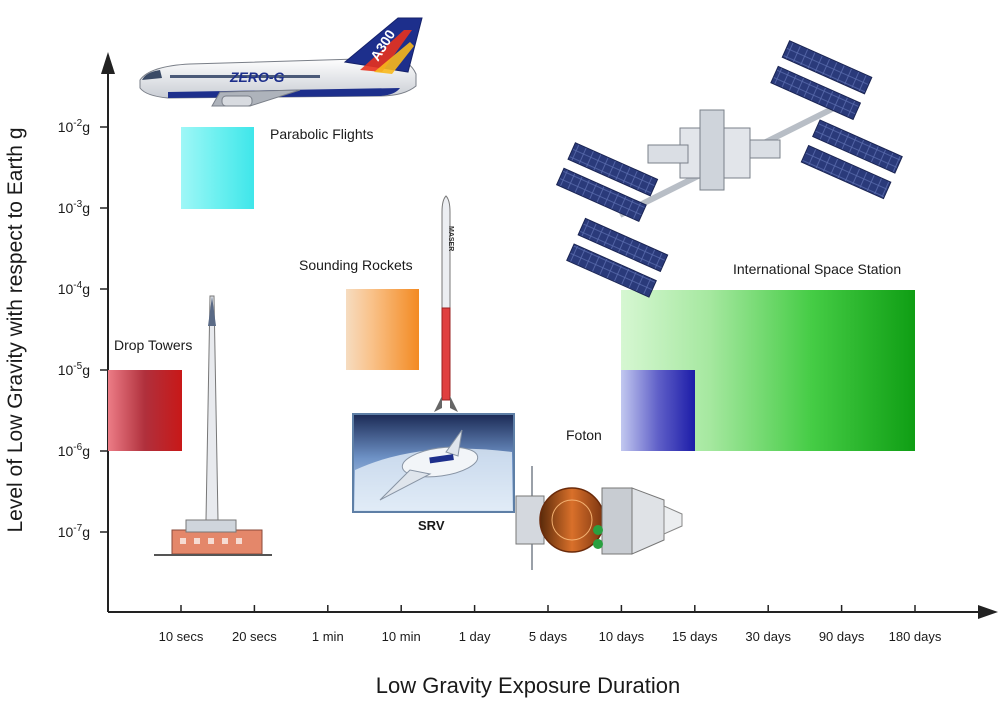 Image resolution: width=1000 pixels, height=703 pixels. Describe the element at coordinates (77, 123) in the screenshot. I see `y-tick-exponent: -2` at that location.